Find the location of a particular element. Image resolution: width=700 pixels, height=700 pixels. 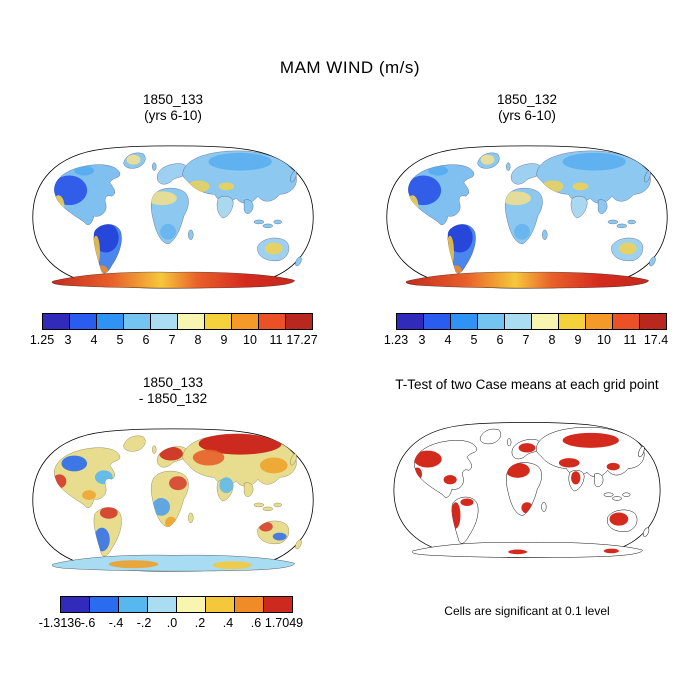

diff-name-1: 1850_133 is located at coordinates (173, 382).